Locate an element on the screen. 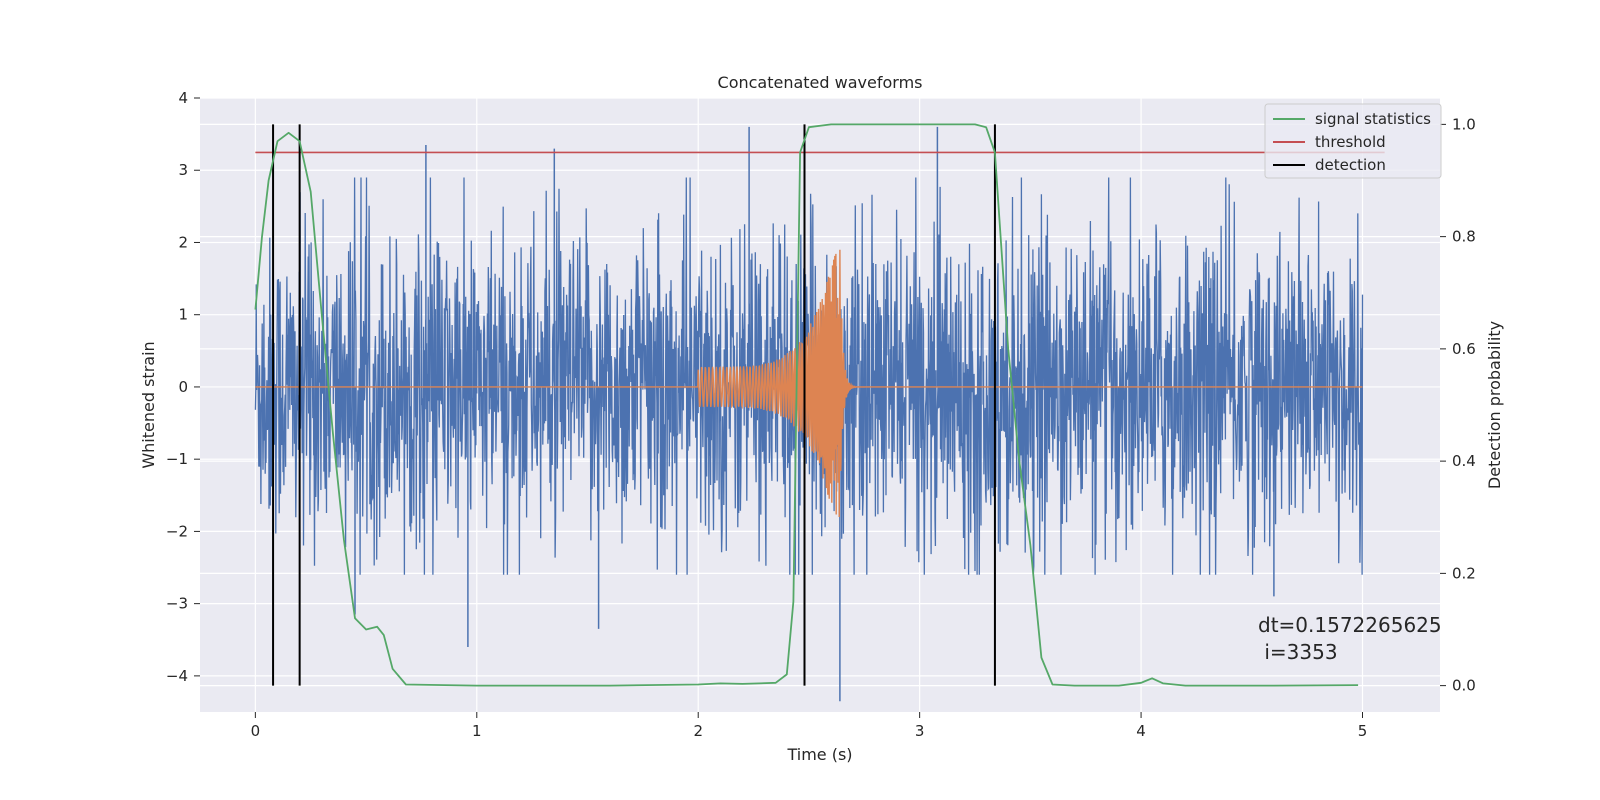 The height and width of the screenshot is (800, 1600). y-tick-label: 1 is located at coordinates (183, 315).